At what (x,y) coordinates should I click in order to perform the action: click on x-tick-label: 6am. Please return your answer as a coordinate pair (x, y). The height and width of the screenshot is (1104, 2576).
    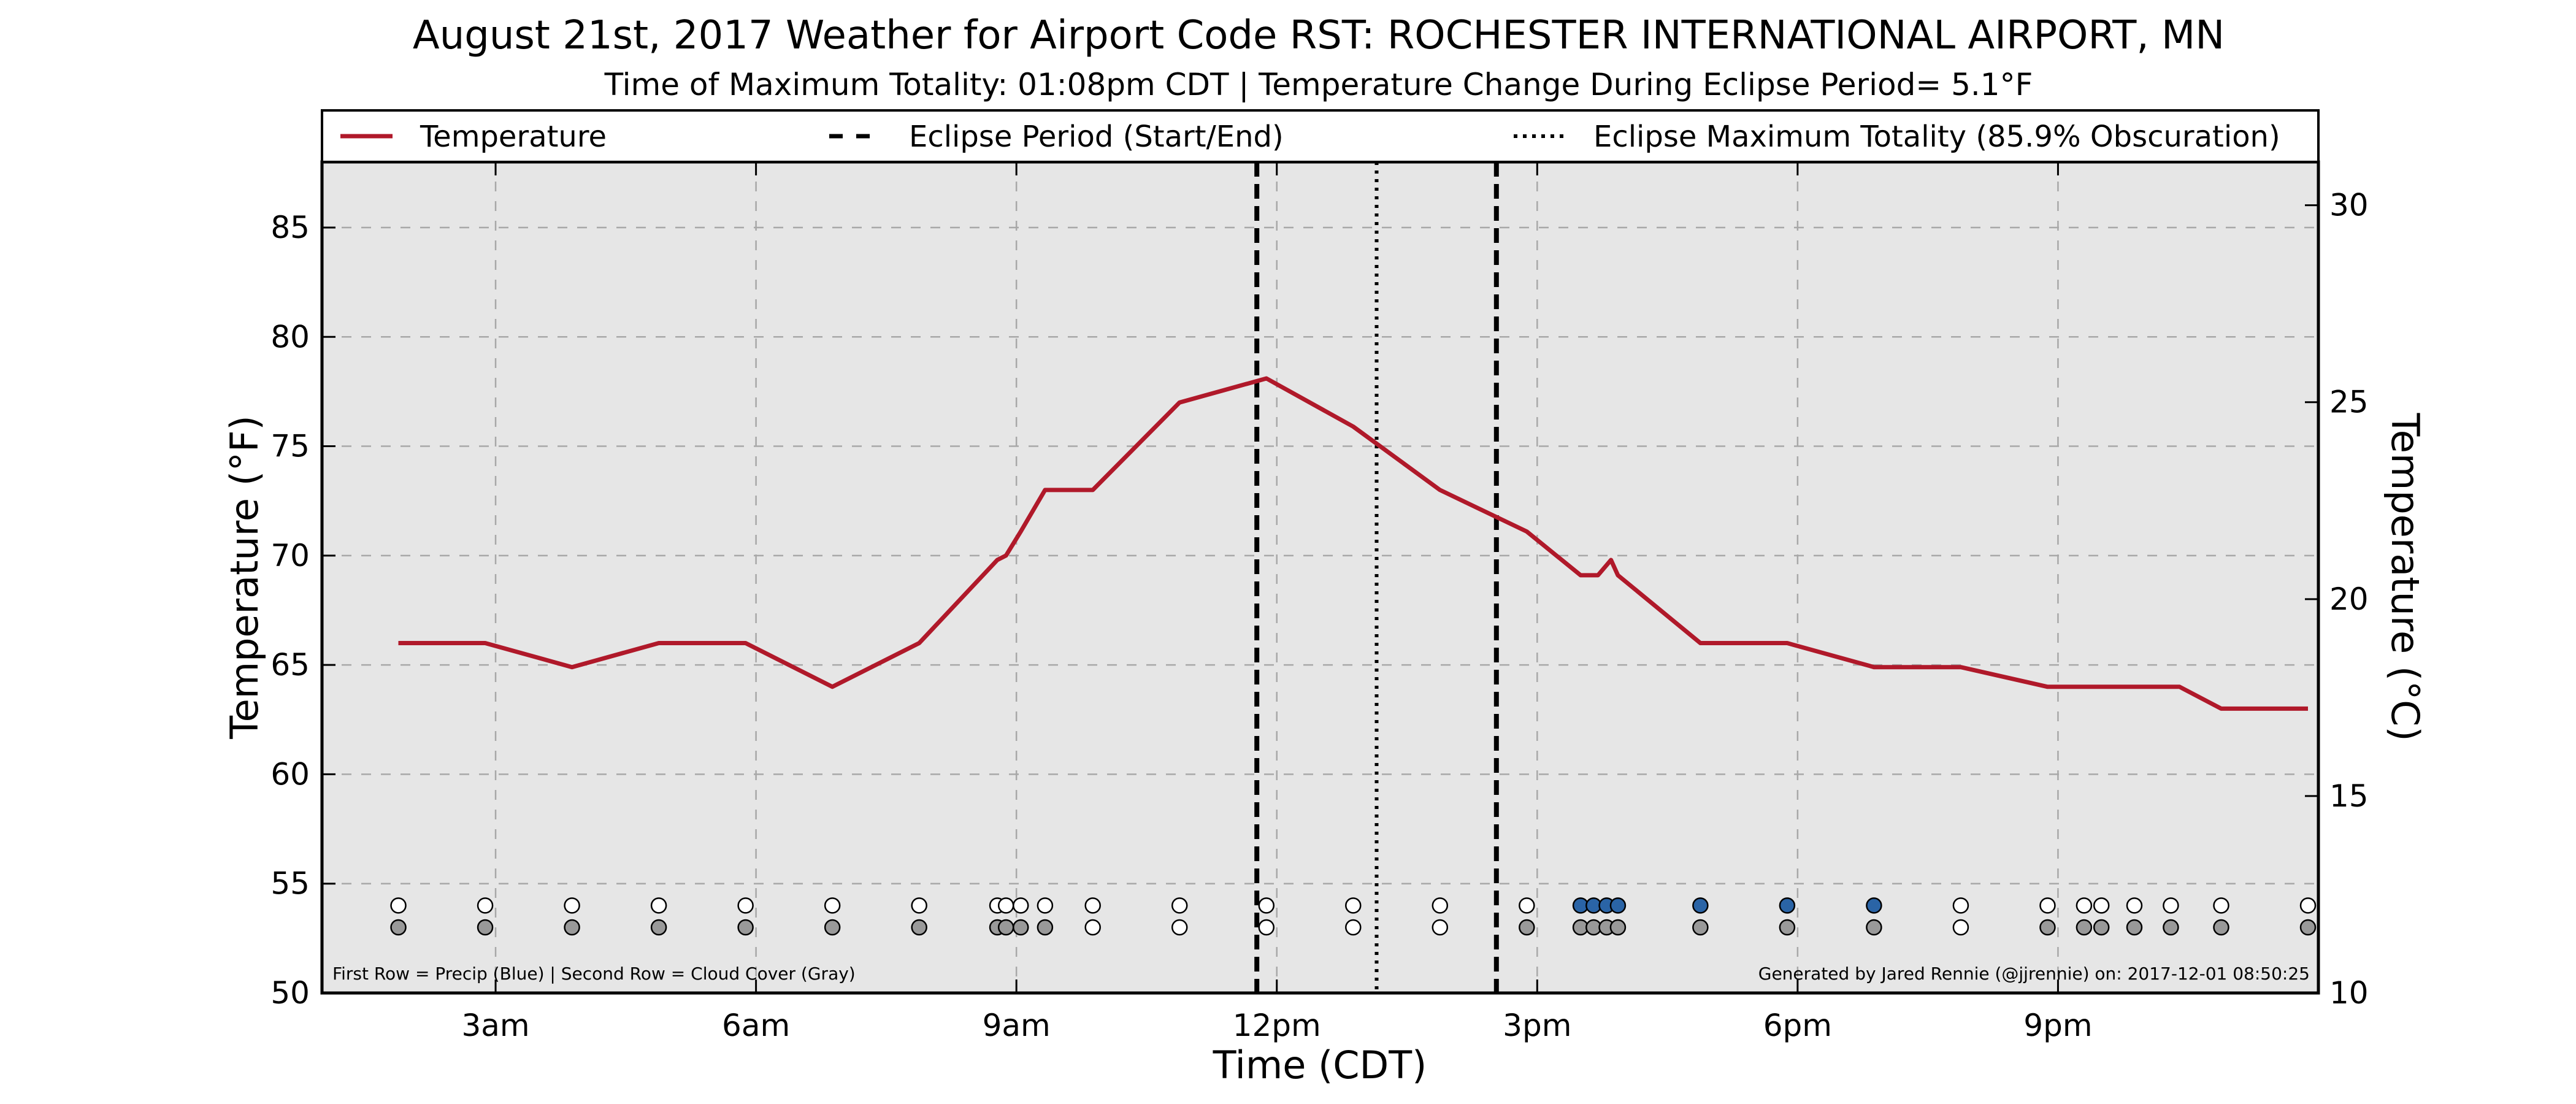
    Looking at the image, I should click on (756, 1025).